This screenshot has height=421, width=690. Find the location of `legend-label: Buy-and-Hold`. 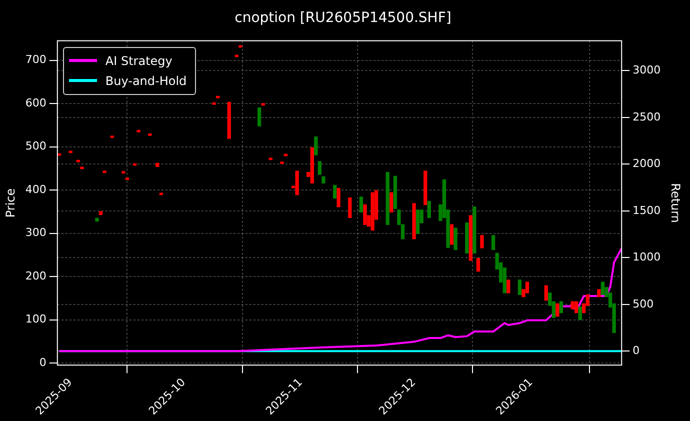

legend-label: Buy-and-Hold is located at coordinates (146, 81).